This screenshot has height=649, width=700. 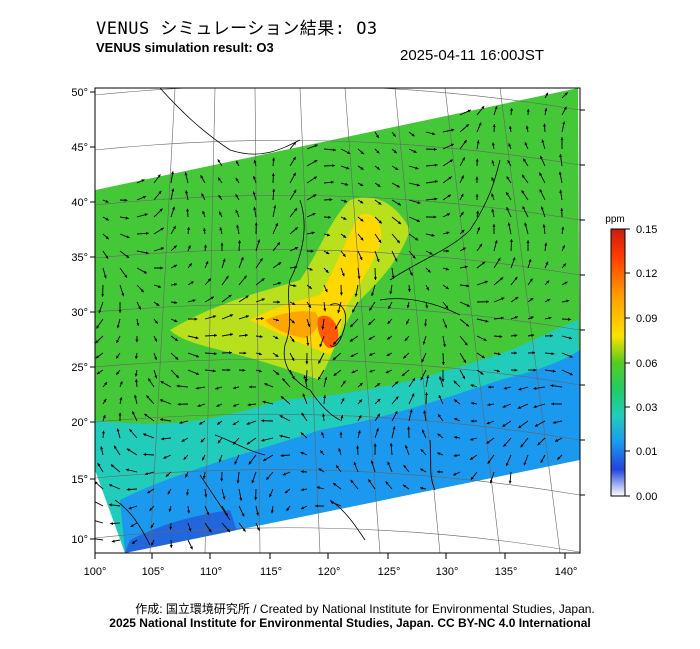 What do you see at coordinates (79, 540) in the screenshot?
I see `lat-label: 10°` at bounding box center [79, 540].